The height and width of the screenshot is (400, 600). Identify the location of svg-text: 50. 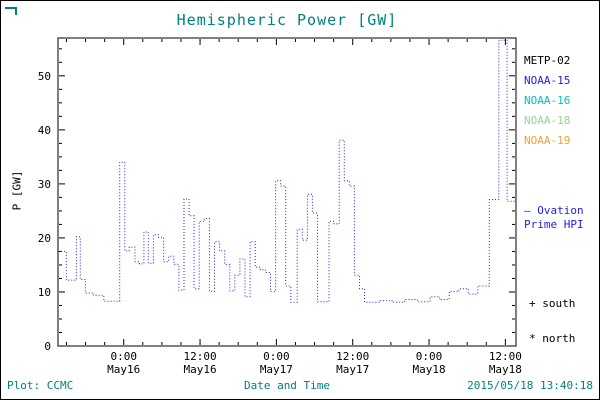
(44, 76).